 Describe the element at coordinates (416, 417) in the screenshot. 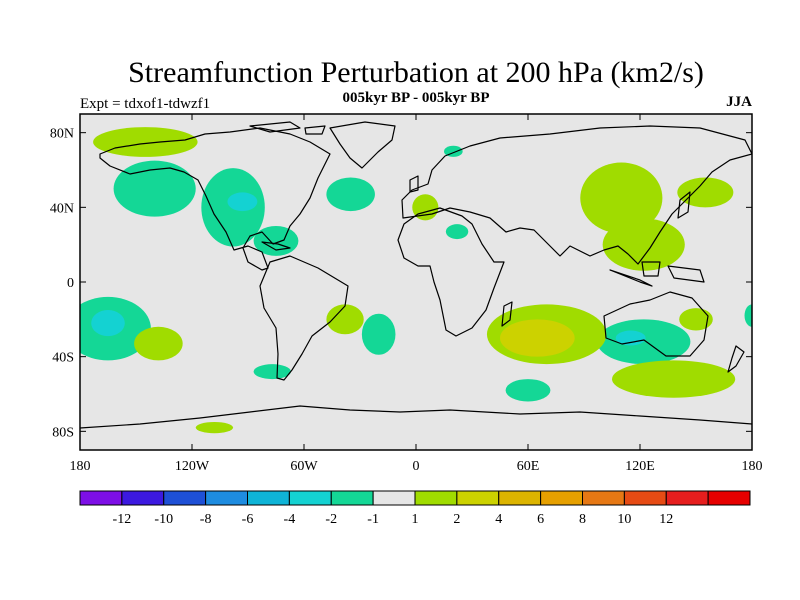

I see `coastline-antarctica` at that location.